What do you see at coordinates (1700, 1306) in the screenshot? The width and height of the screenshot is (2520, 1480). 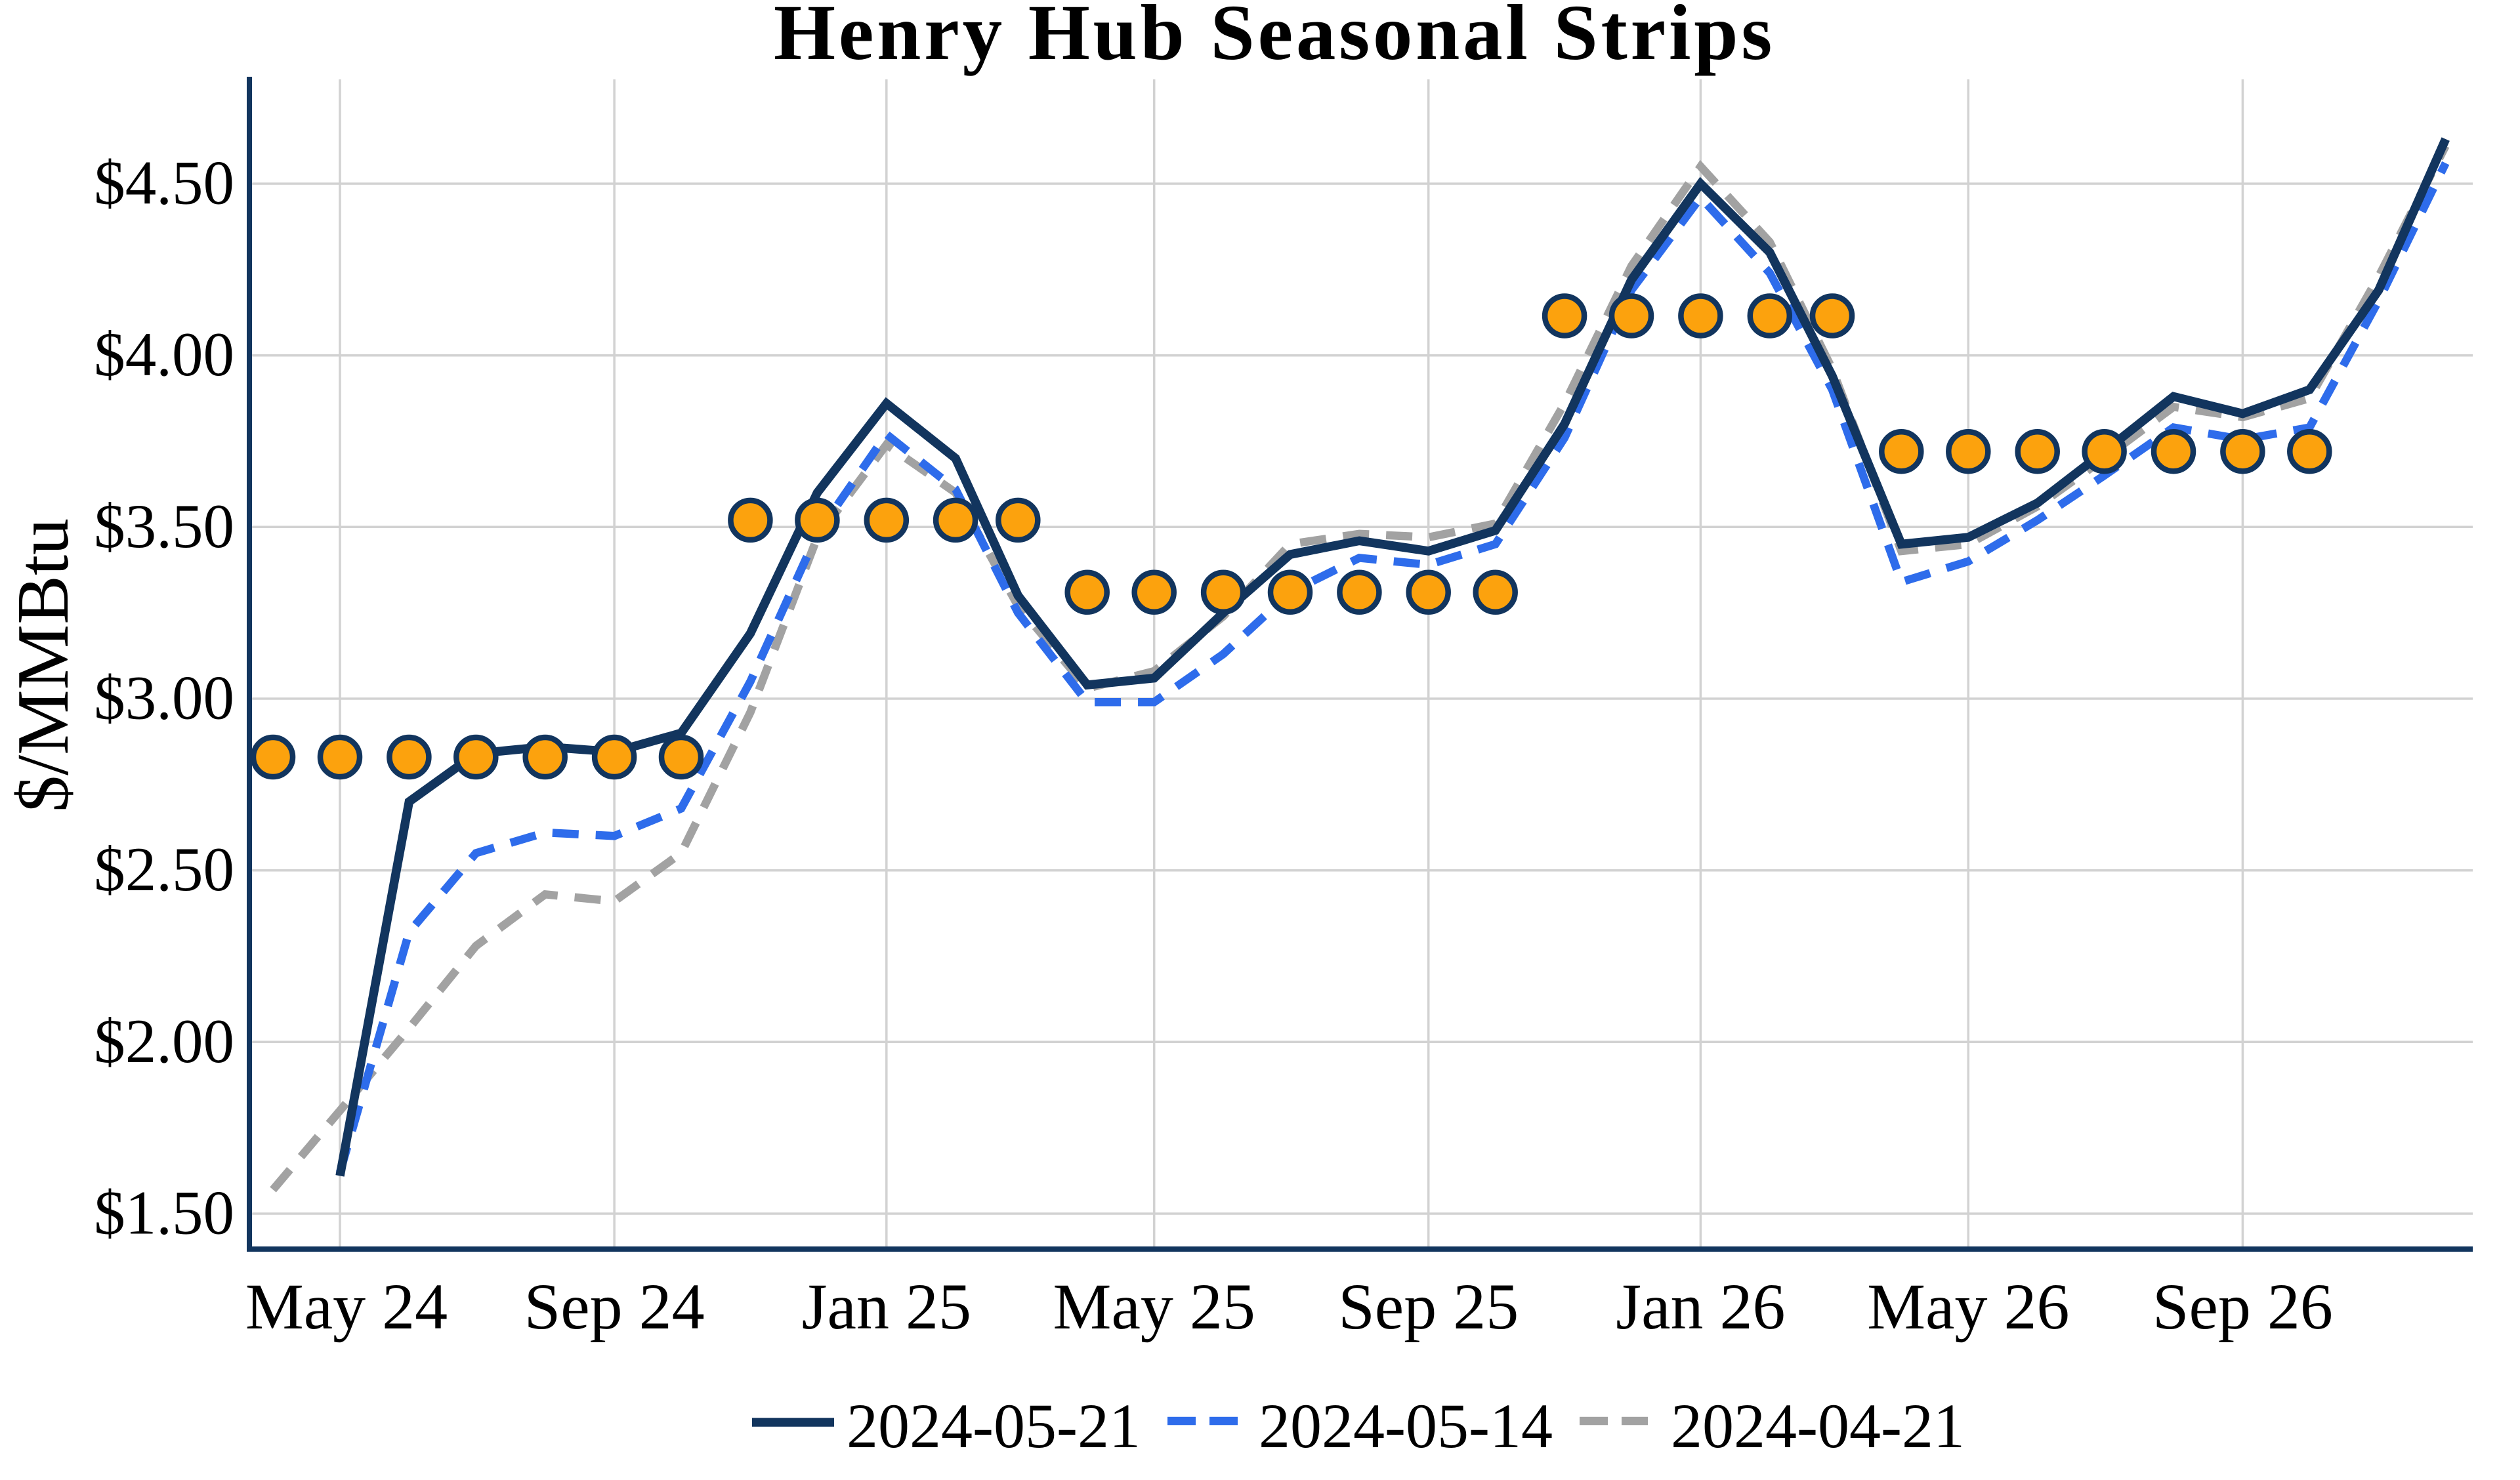 I see `svg-text: Jan 26` at bounding box center [1700, 1306].